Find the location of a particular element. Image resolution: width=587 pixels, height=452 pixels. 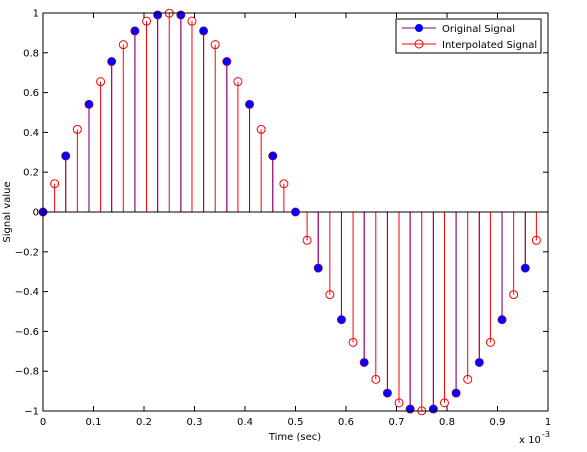

x-tick-label: 0.5 is located at coordinates (296, 422).